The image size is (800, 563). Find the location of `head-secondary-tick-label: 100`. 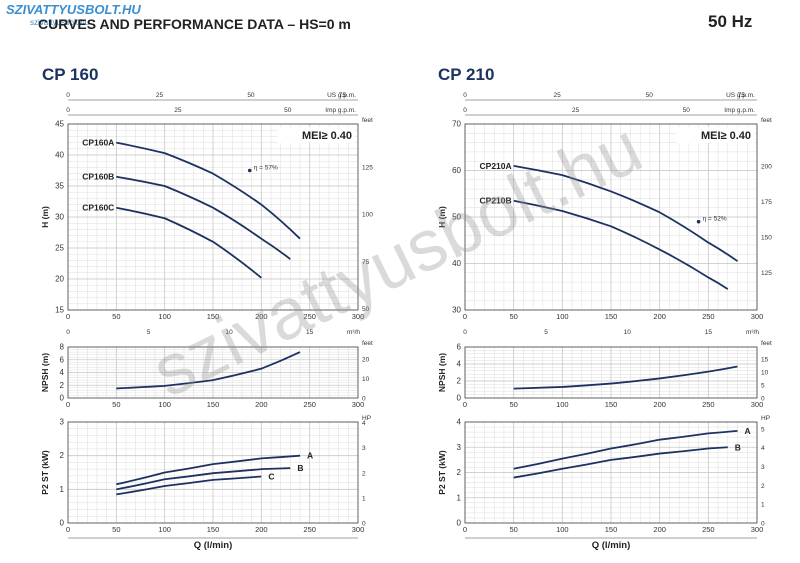

head-secondary-tick-label: 100 is located at coordinates (367, 215).